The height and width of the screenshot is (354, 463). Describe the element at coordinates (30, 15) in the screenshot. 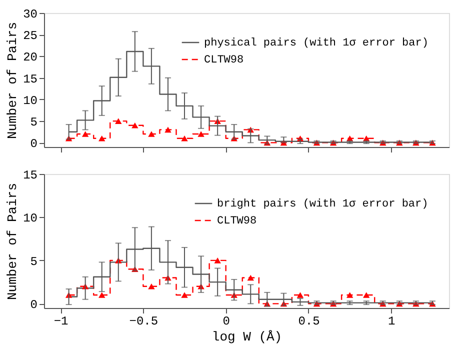

I see `y-tick-label: 30` at that location.